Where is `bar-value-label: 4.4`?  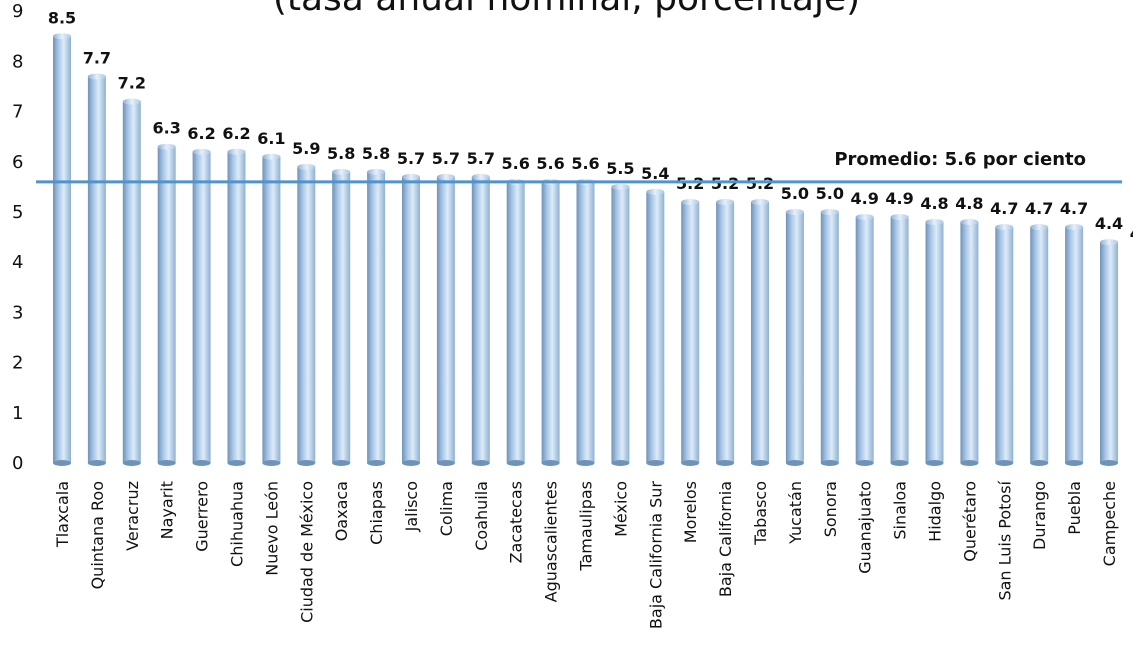 bar-value-label: 4.4 is located at coordinates (1109, 223).